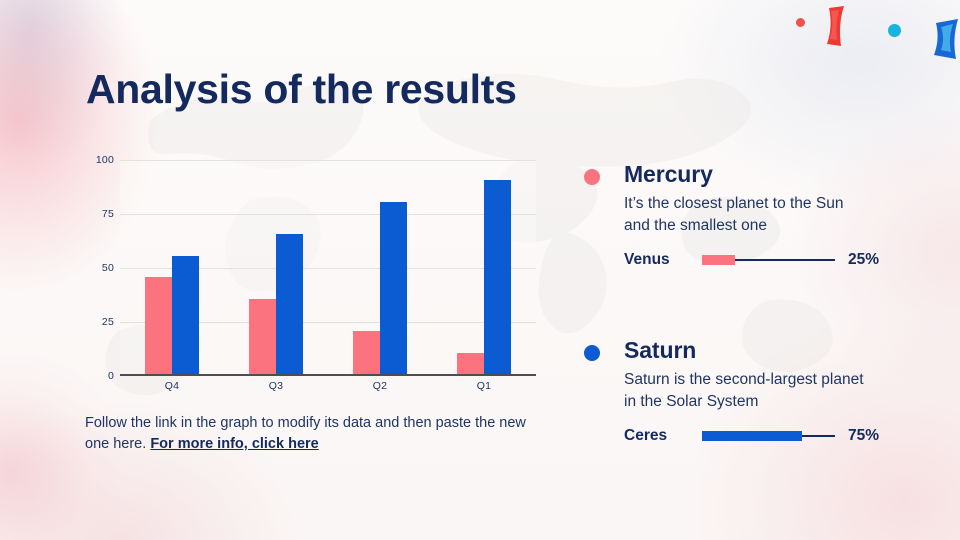  Describe the element at coordinates (172, 386) in the screenshot. I see `chart-x-tick-label: Q4` at that location.